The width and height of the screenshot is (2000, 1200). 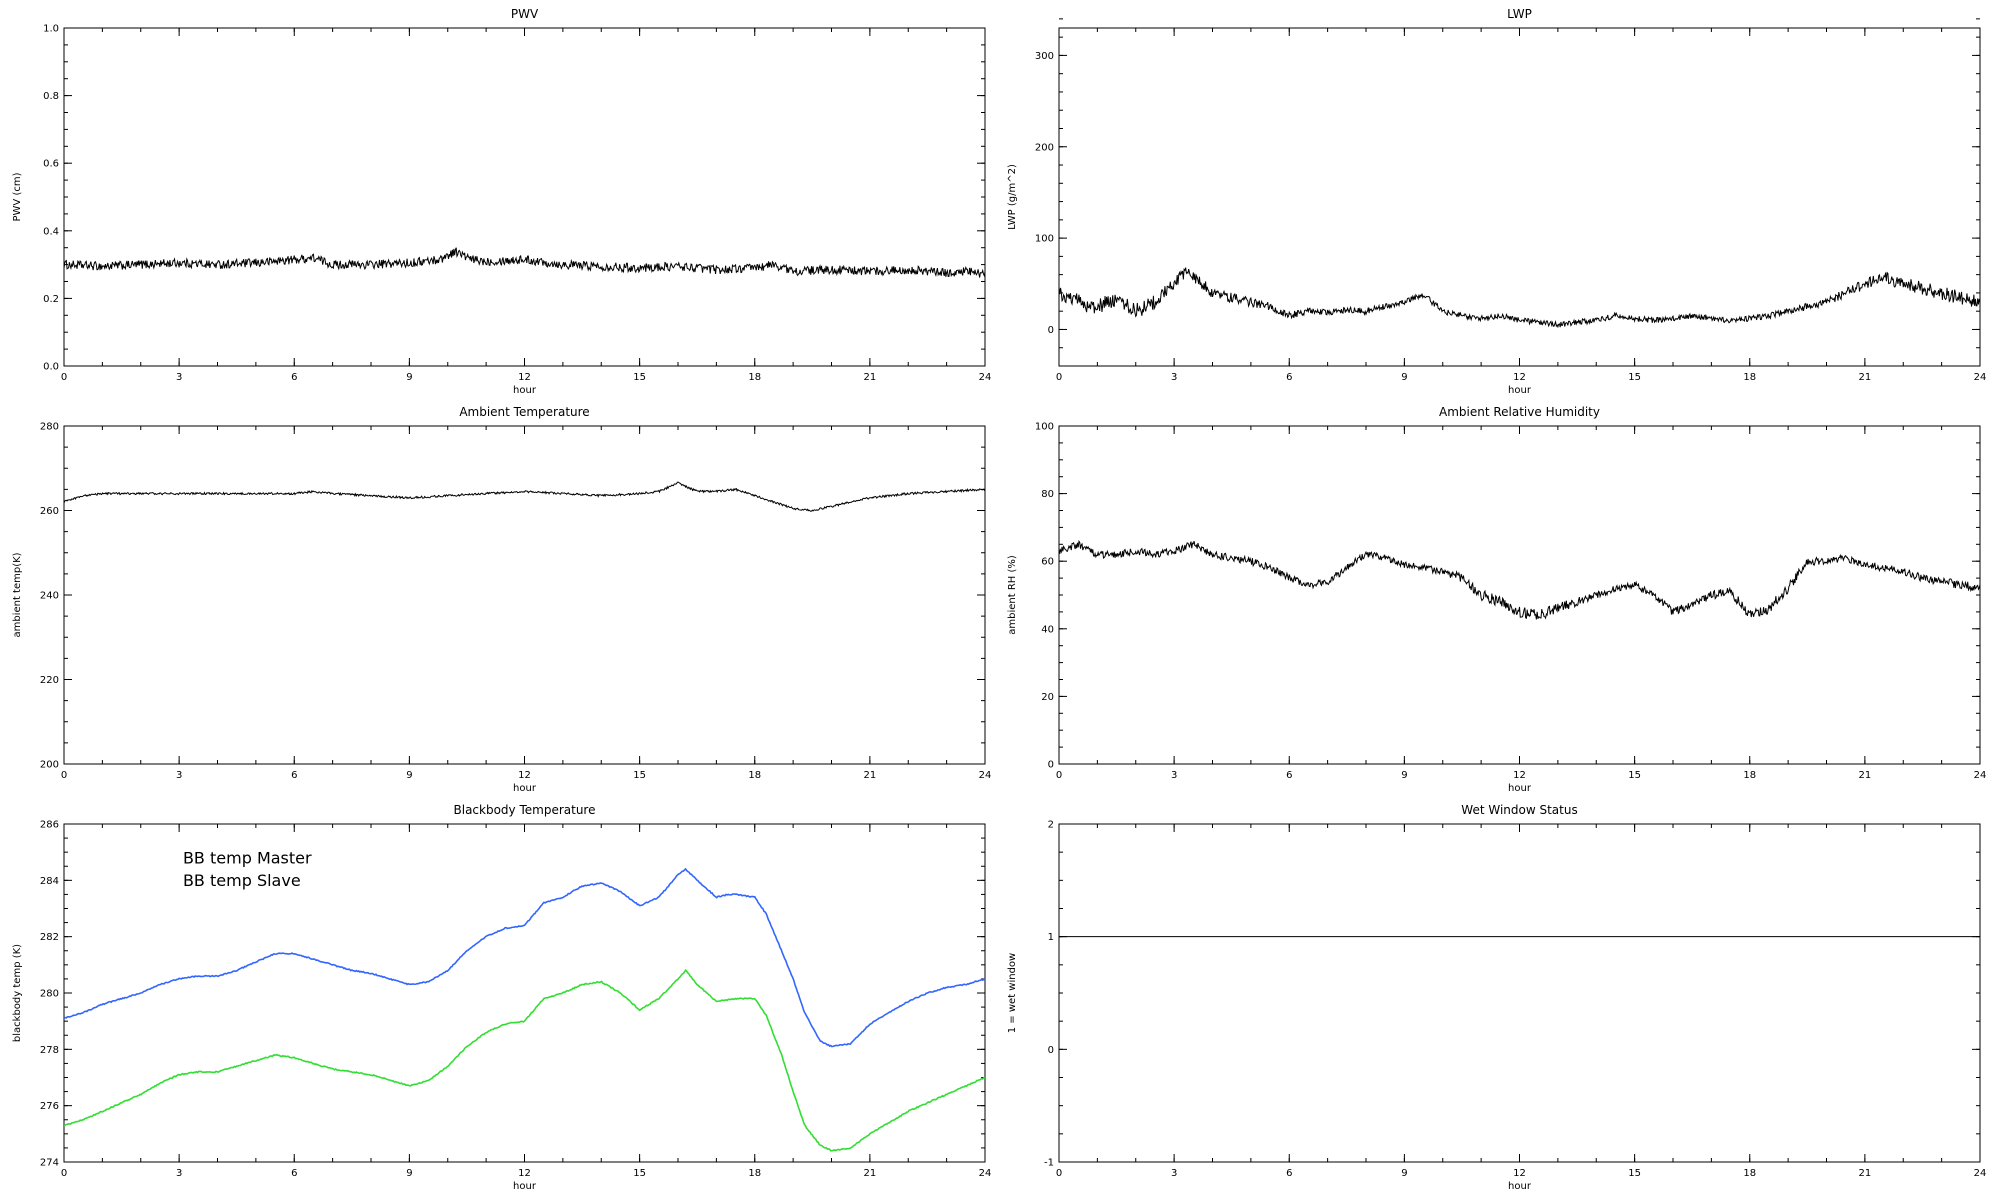 I want to click on y-axis-label: PWV (cm), so click(x=17, y=196).